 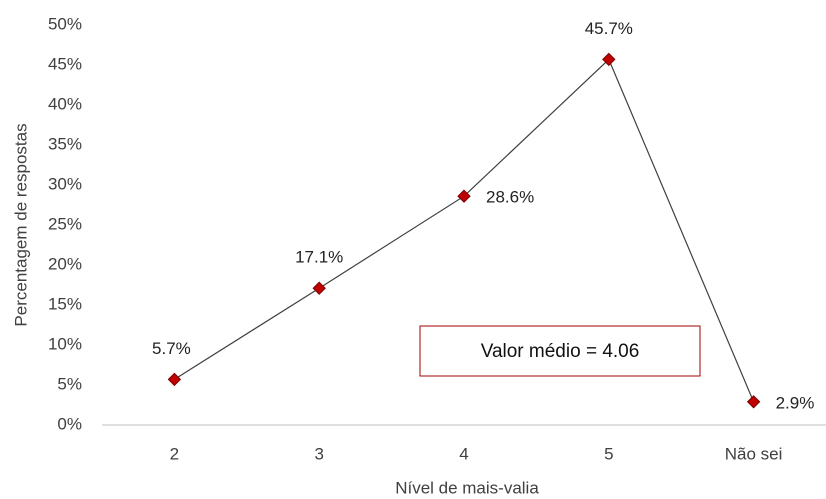 I want to click on data-label: 45.7%, so click(x=609, y=28).